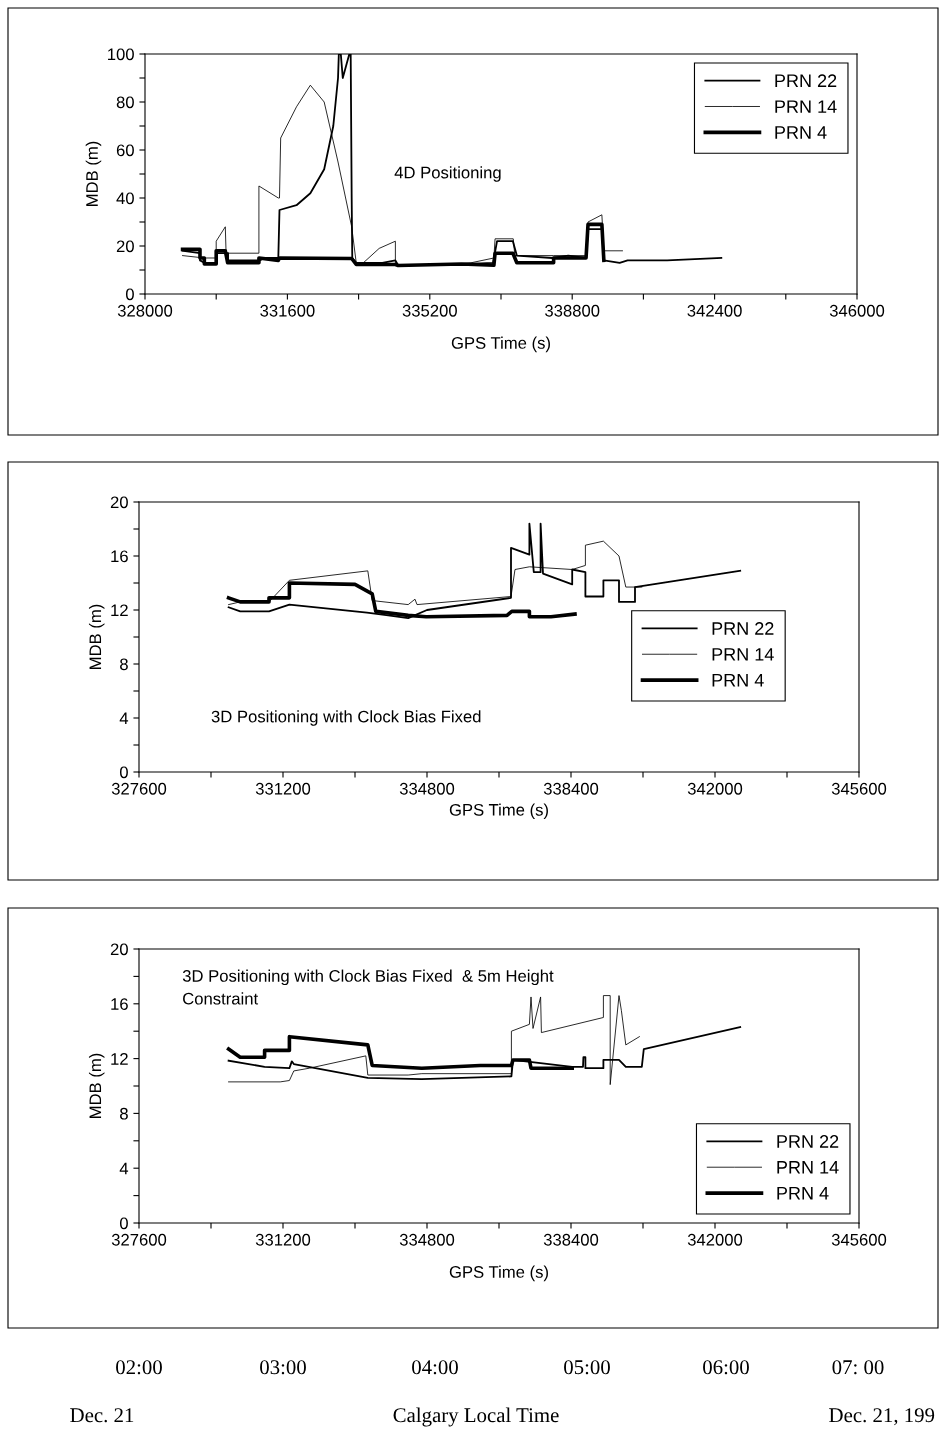 Image resolution: width=940 pixels, height=1436 pixels. I want to click on text: 06:00, so click(726, 1367).